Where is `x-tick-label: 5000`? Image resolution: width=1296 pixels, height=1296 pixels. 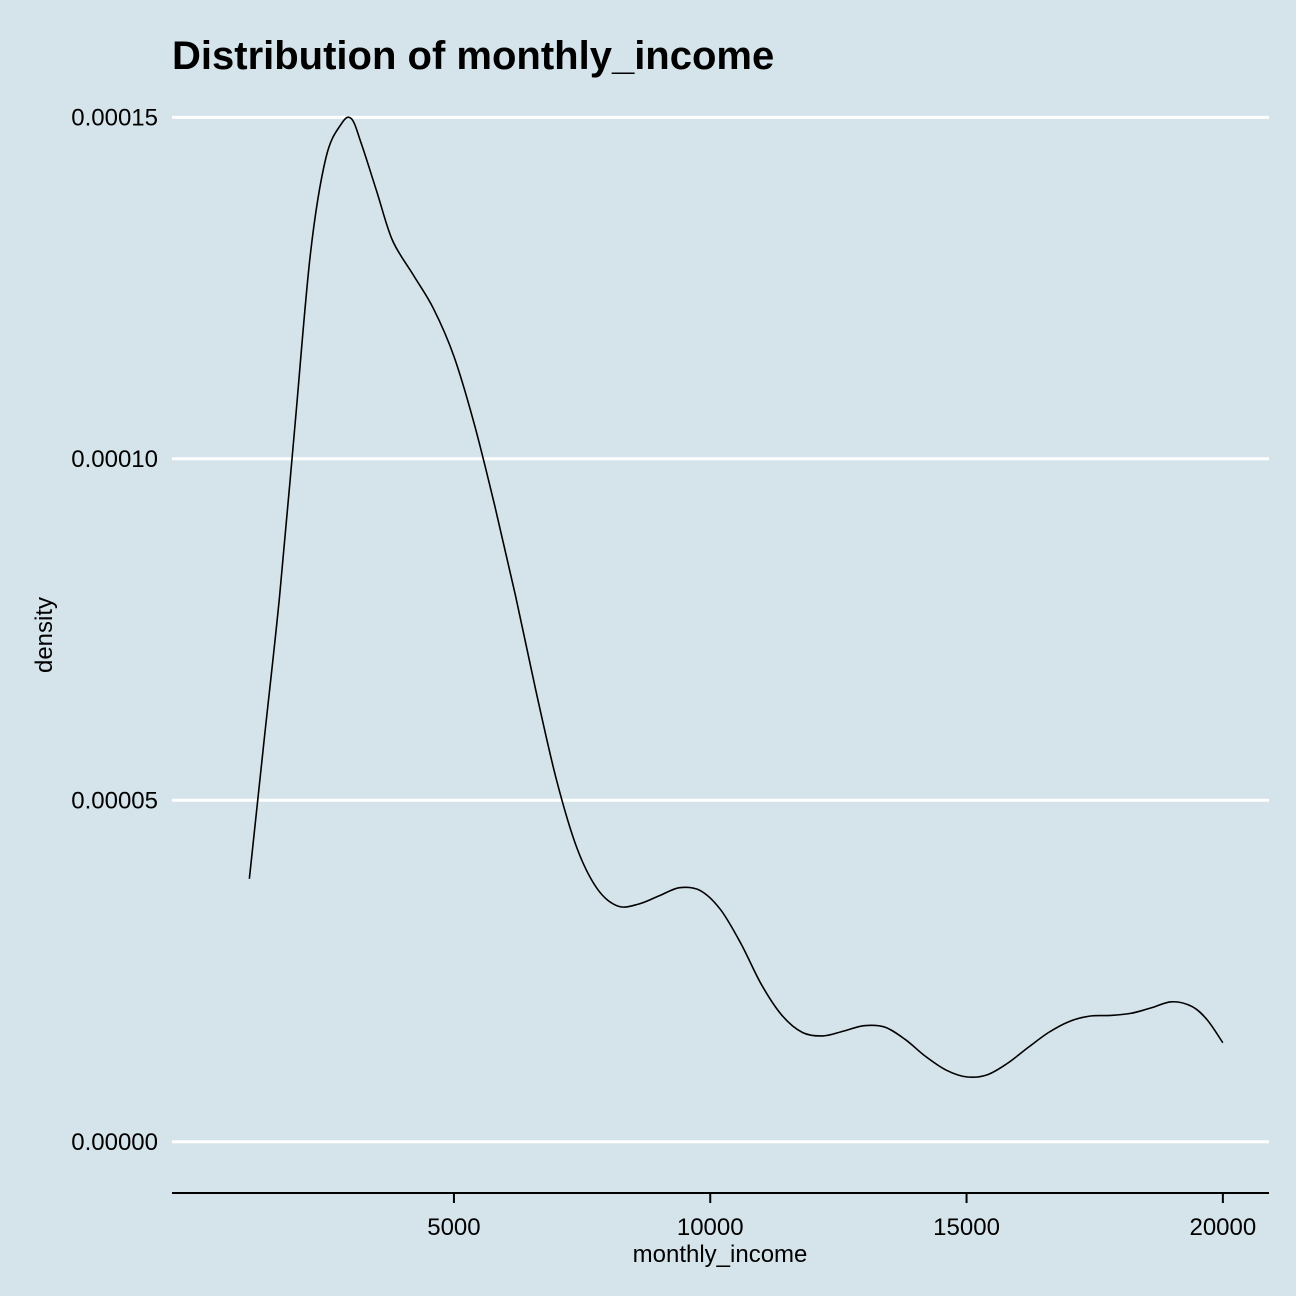 x-tick-label: 5000 is located at coordinates (453, 1227).